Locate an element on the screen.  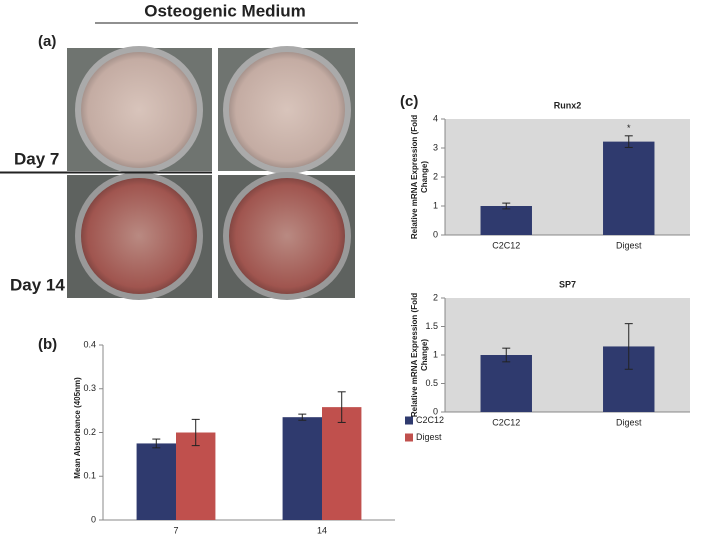
y-tick-label: 0.3 is located at coordinates (89, 388).